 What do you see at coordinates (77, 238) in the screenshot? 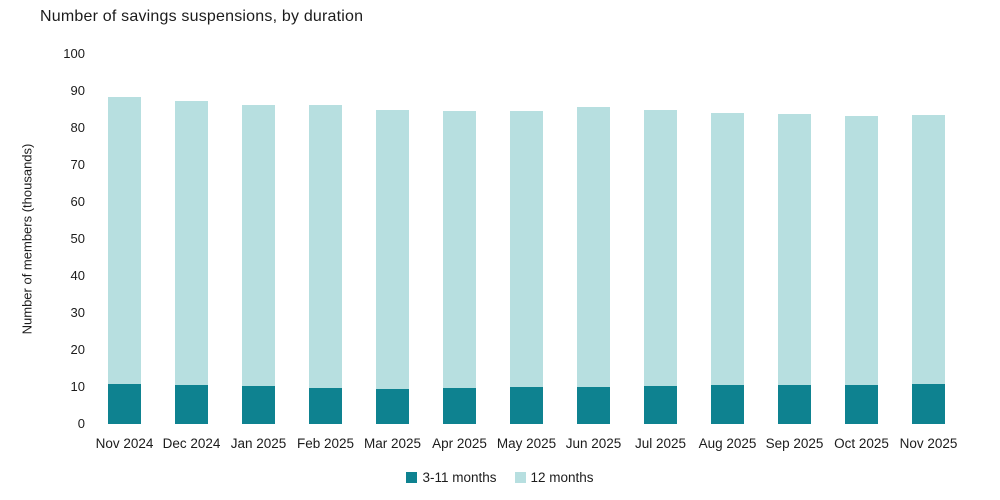
I see `y-tick-label-50: 50` at bounding box center [77, 238].